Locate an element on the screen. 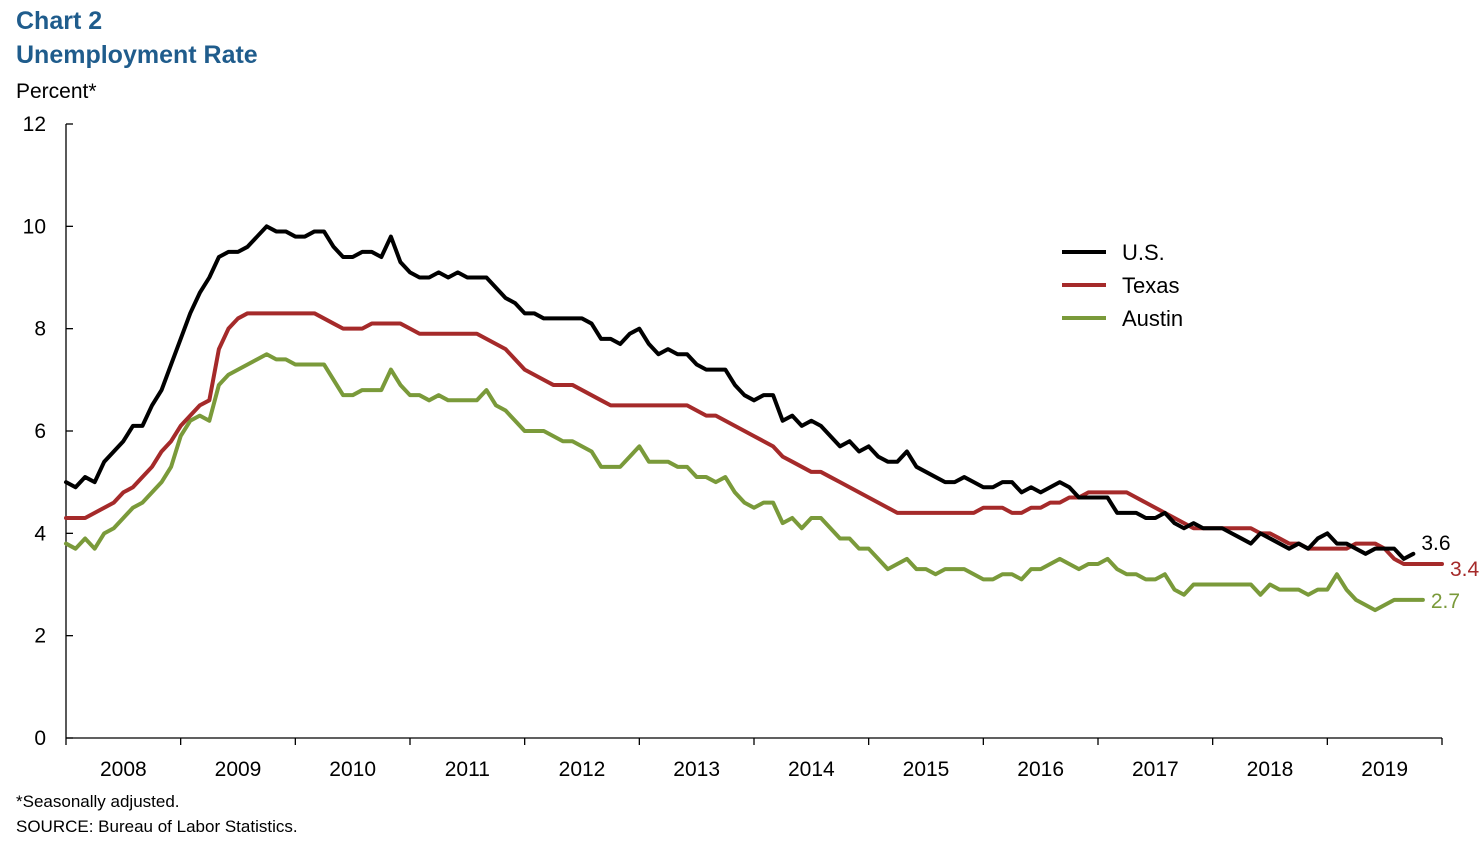 This screenshot has width=1482, height=844. x-tick-label: 2019 is located at coordinates (1384, 769).